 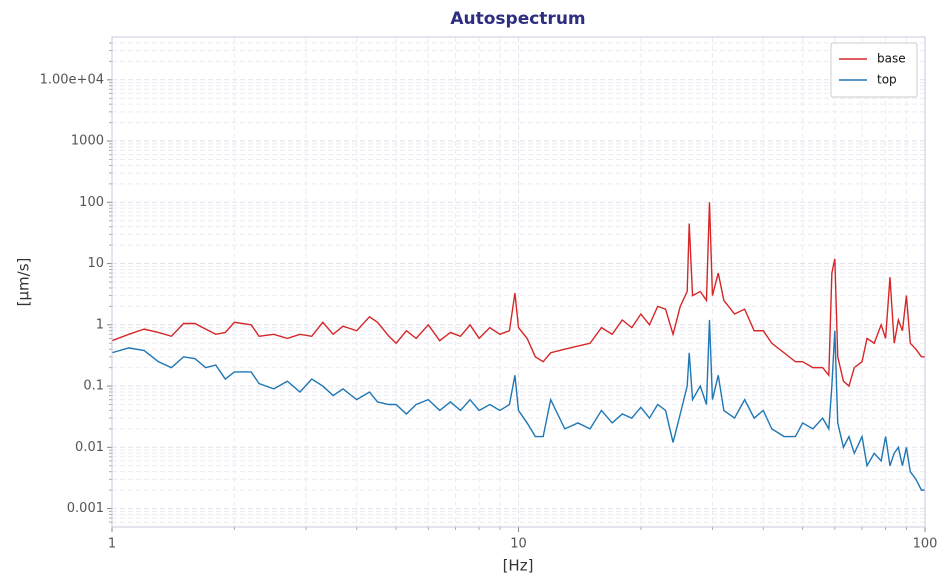 What do you see at coordinates (24, 282) in the screenshot?
I see `y-axis-label: [µm/s]` at bounding box center [24, 282].